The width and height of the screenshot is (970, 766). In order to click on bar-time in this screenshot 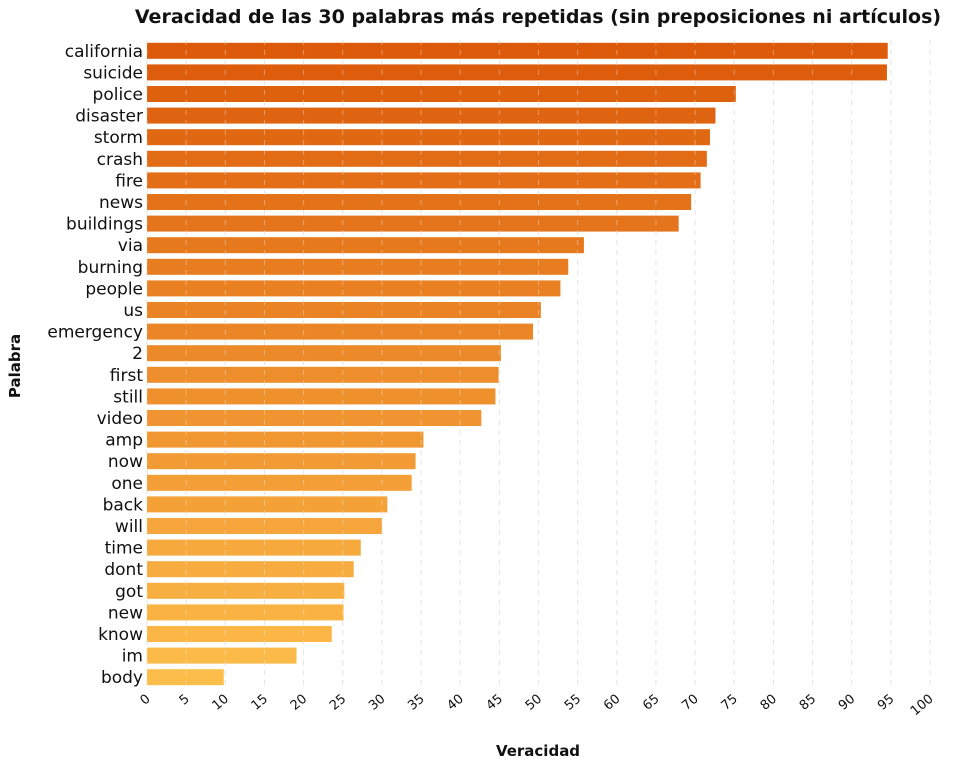, I will do `click(254, 547)`.